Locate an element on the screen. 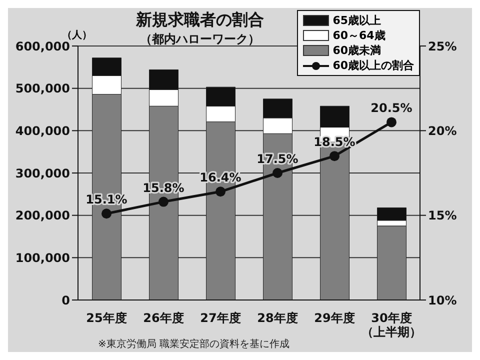 This screenshot has height=360, width=480. y-tick-label: 200,000 is located at coordinates (42, 215).